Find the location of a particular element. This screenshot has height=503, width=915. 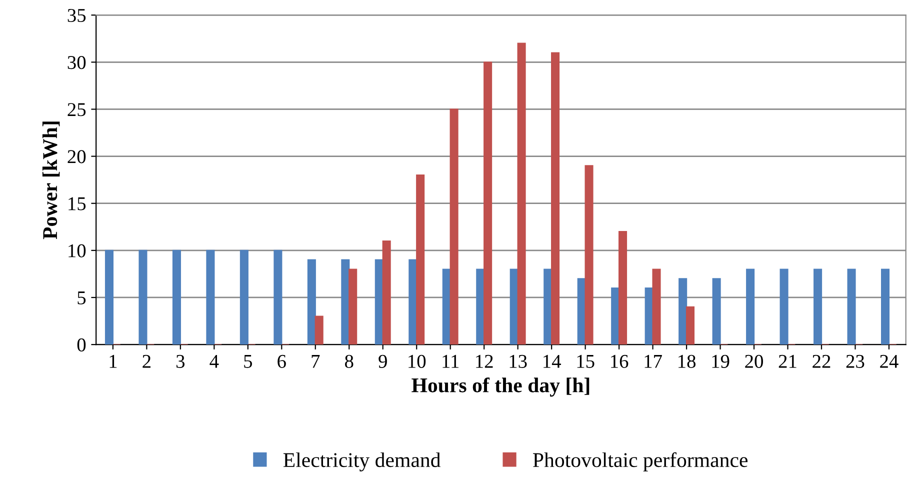

x-tick-label: 11 is located at coordinates (450, 361).